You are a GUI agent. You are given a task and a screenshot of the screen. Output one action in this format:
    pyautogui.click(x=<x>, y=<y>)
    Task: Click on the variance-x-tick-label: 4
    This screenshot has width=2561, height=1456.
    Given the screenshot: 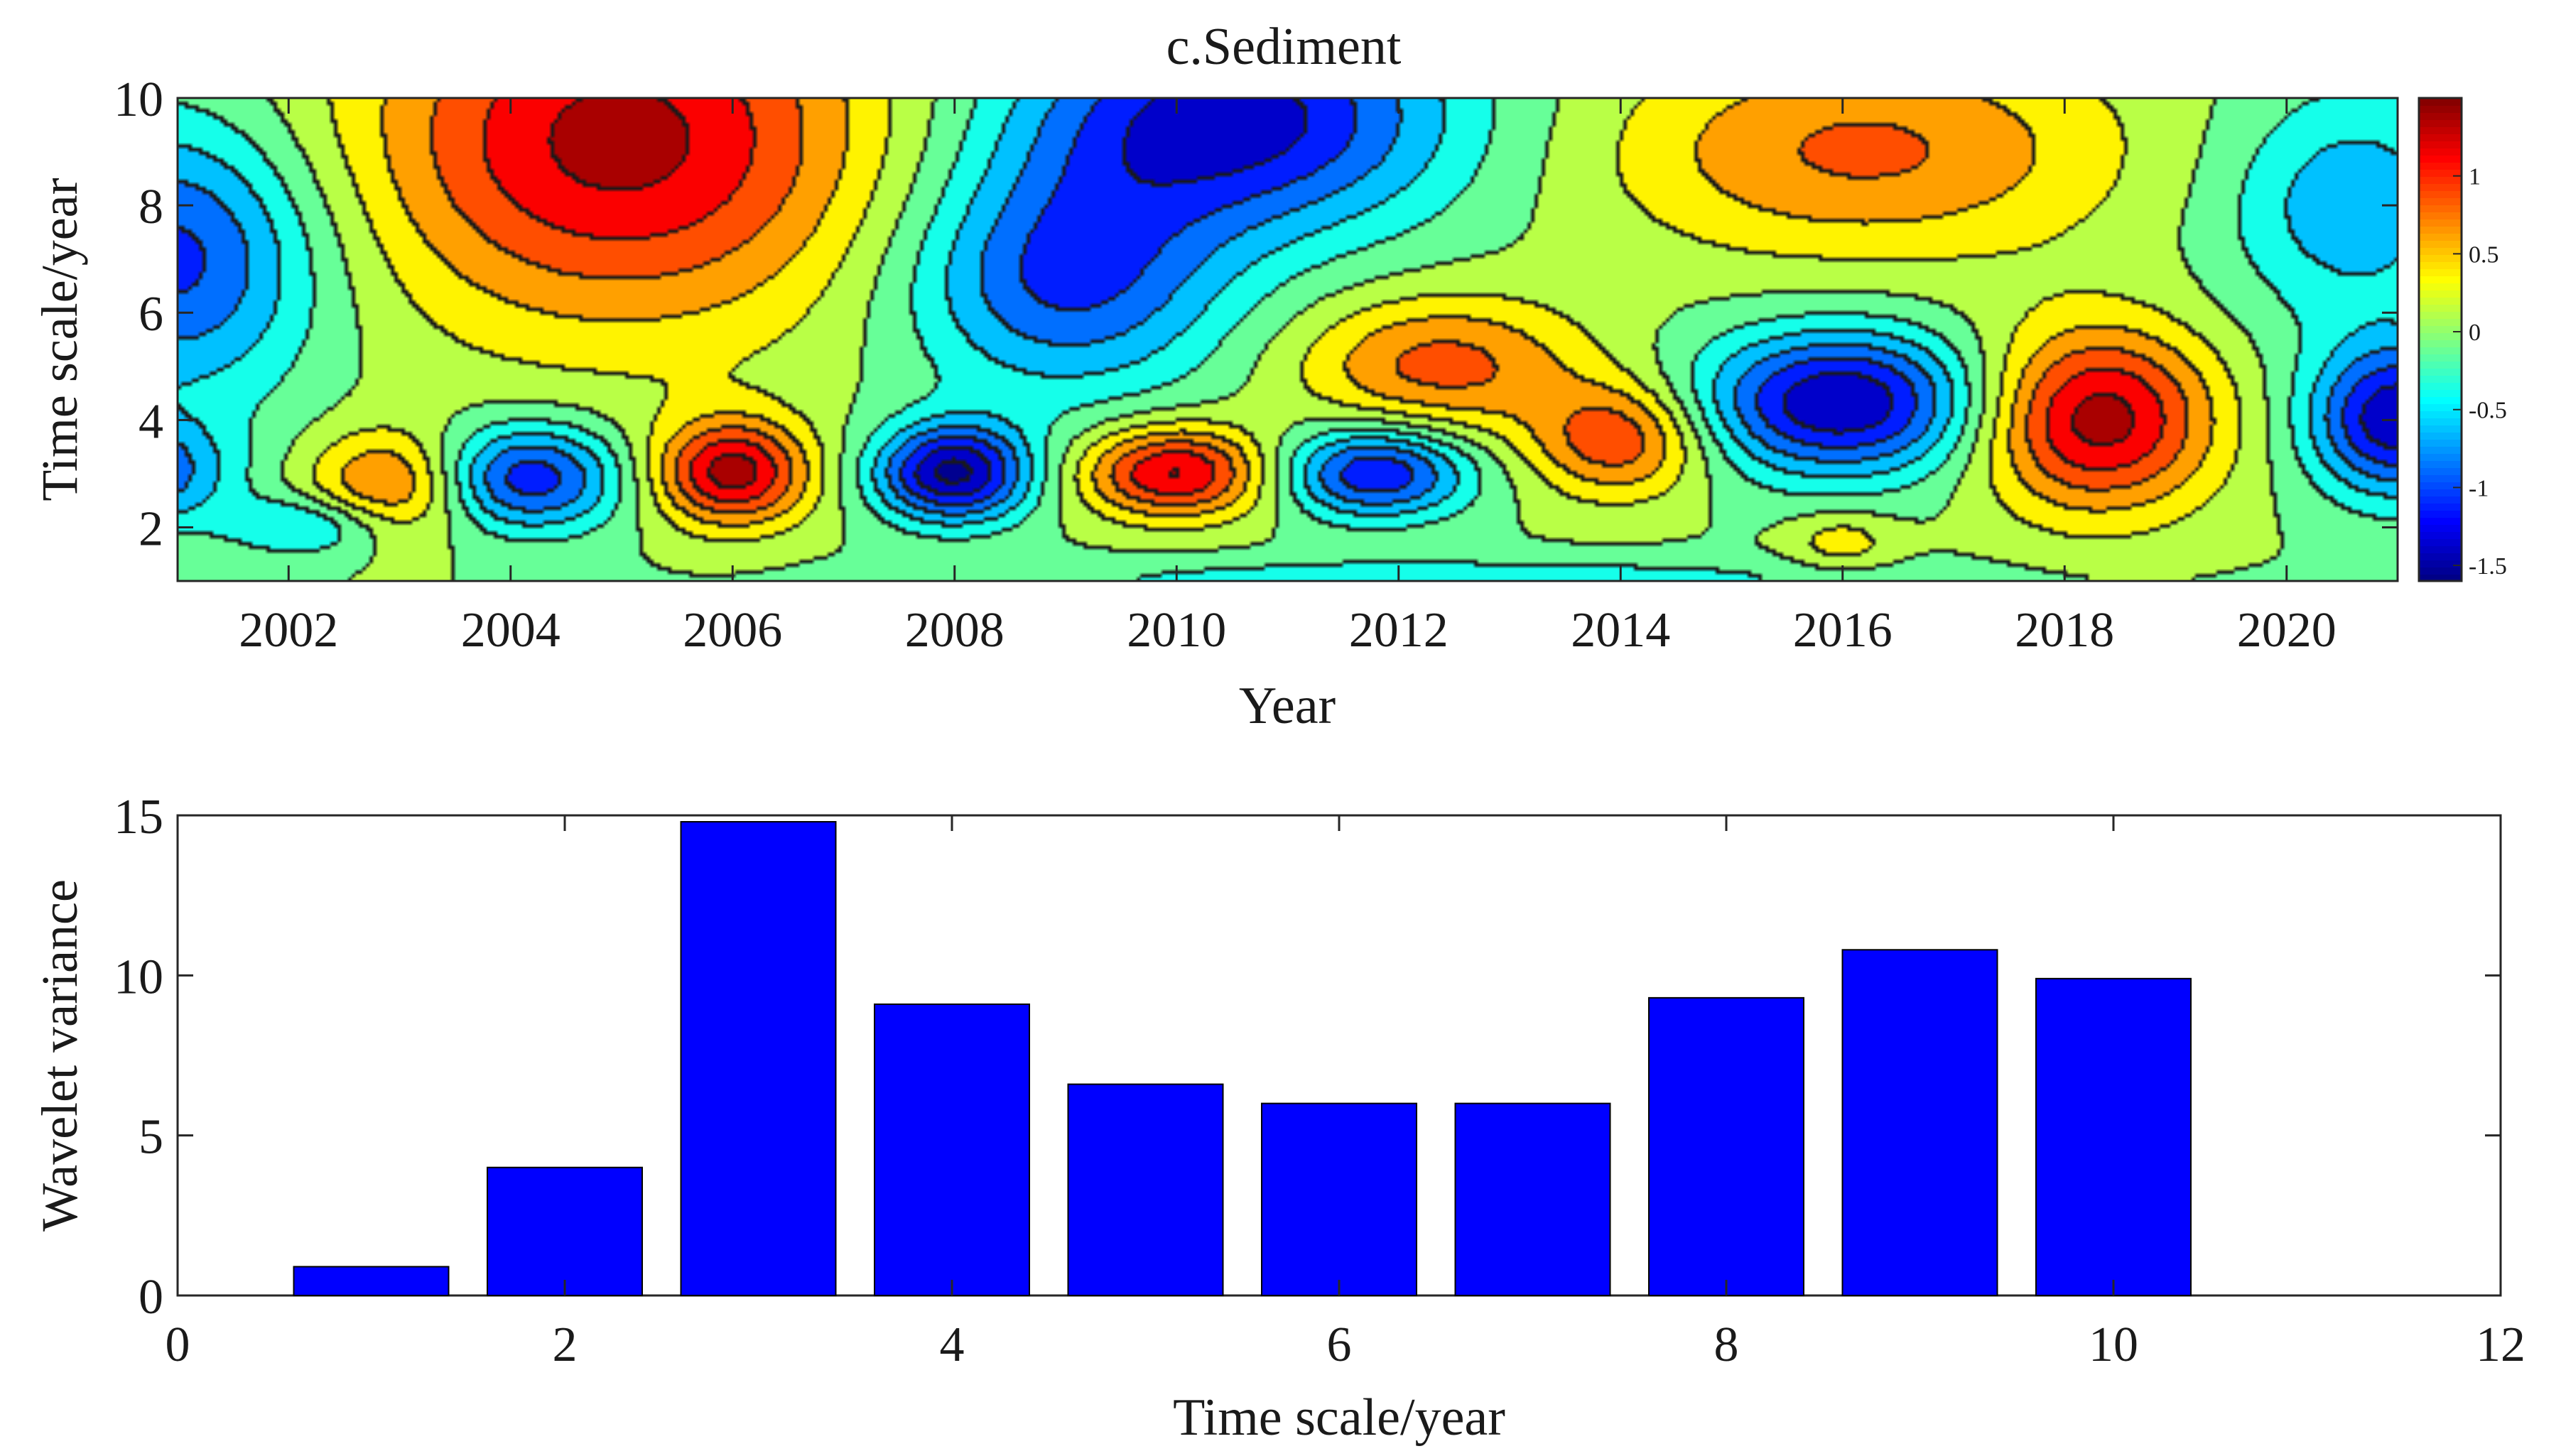 What is the action you would take?
    pyautogui.click(x=952, y=1345)
    